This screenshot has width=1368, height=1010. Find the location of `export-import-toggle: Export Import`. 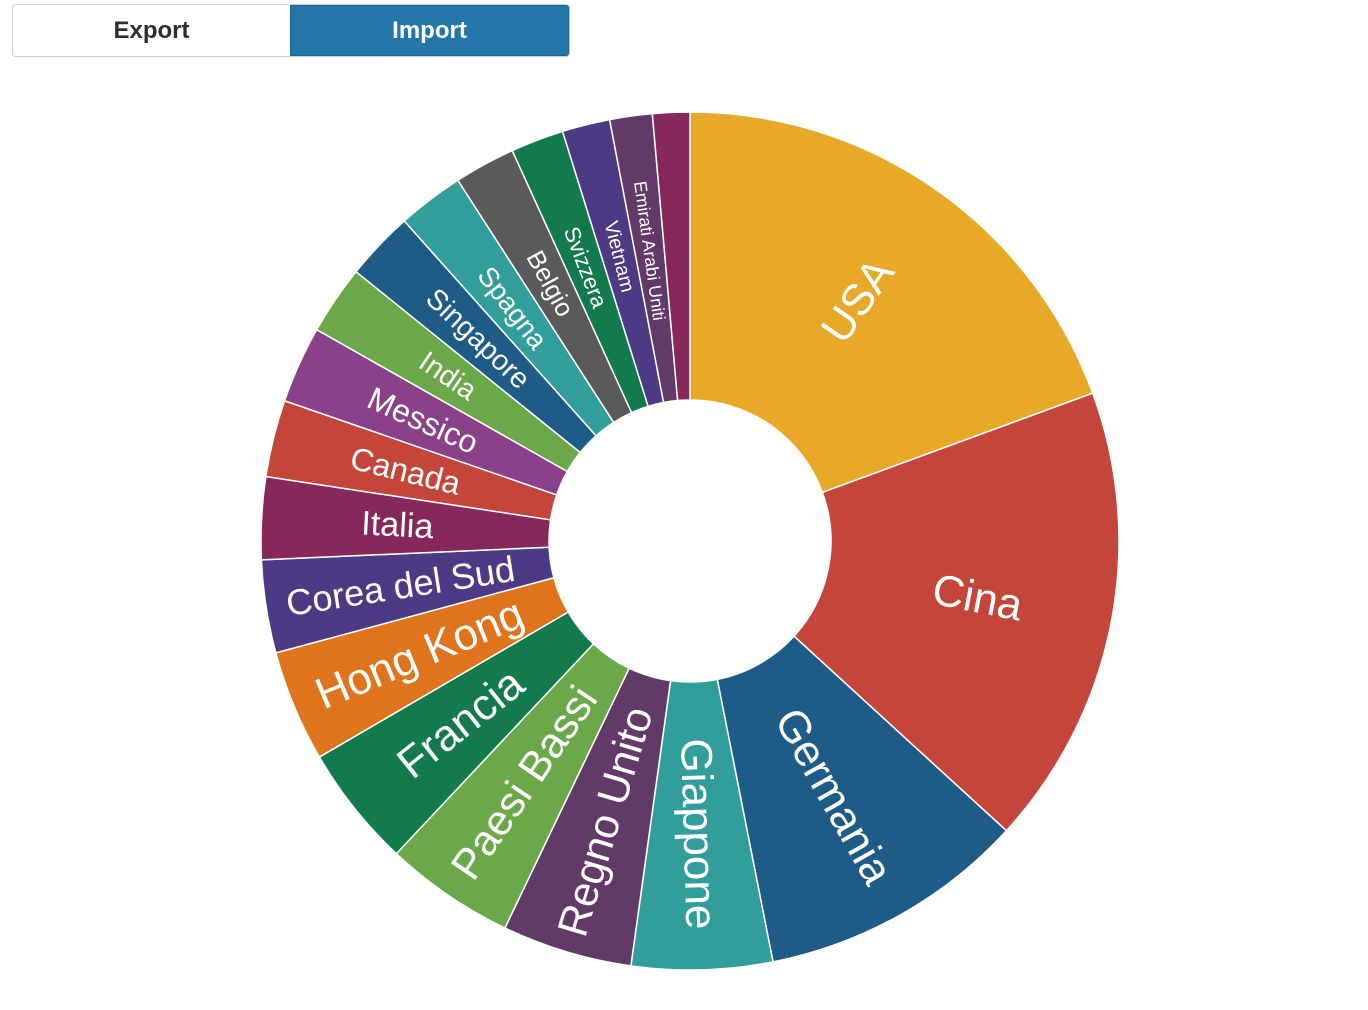

export-import-toggle: Export Import is located at coordinates (291, 30).